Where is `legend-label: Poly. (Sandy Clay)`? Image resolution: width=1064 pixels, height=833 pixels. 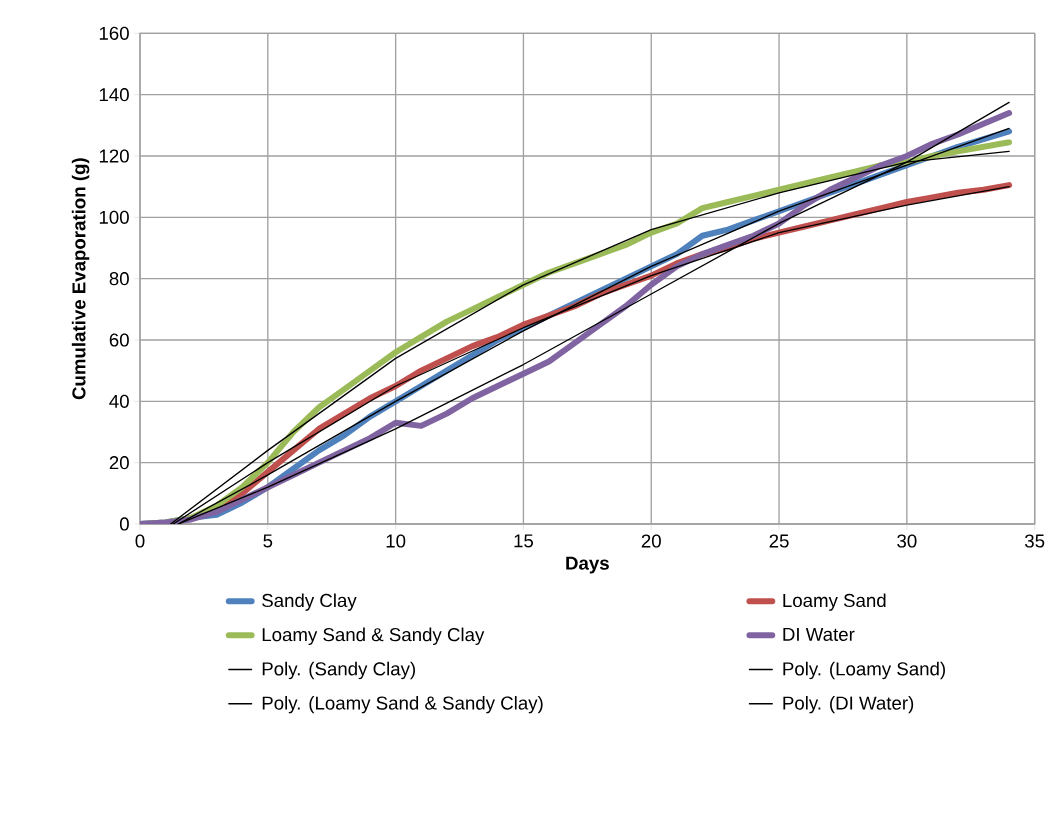 legend-label: Poly. (Sandy Clay) is located at coordinates (338, 670).